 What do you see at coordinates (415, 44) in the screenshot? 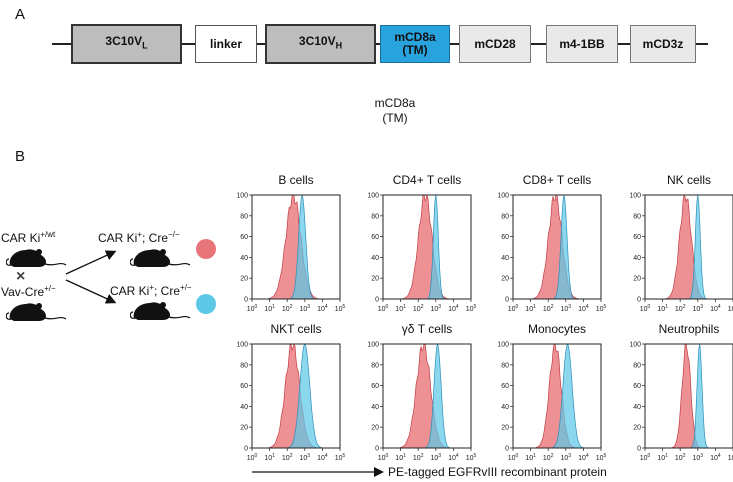
I see `segment-mcd8a-tm: mCD8a (TM)` at bounding box center [415, 44].